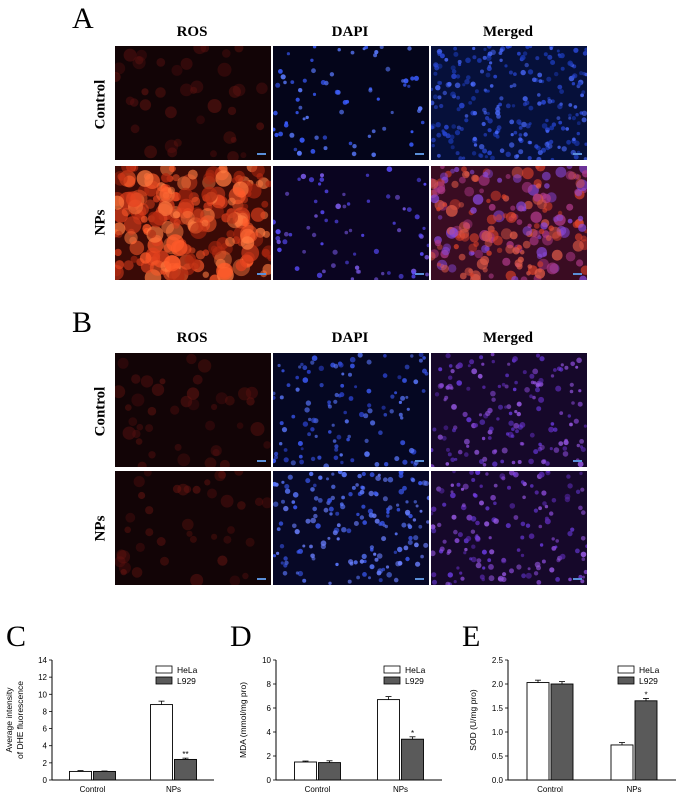  Describe the element at coordinates (100, 222) in the screenshot. I see `row-label-nps-a: NPs` at that location.